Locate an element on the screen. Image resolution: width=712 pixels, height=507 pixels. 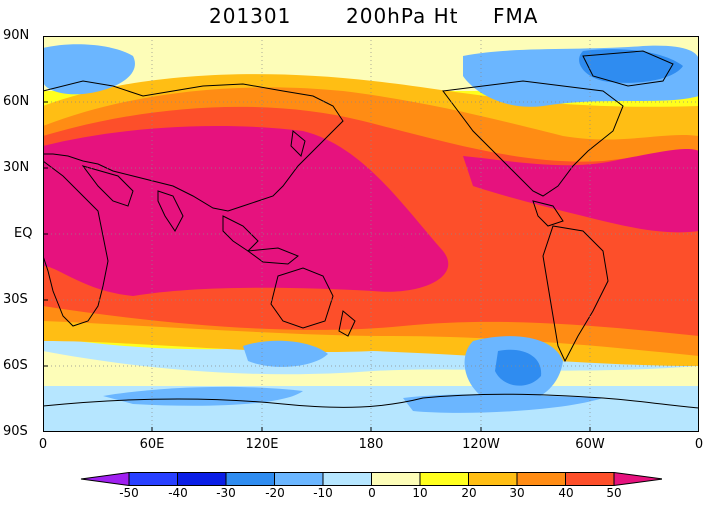
japan-outline is located at coordinates (298, 143).